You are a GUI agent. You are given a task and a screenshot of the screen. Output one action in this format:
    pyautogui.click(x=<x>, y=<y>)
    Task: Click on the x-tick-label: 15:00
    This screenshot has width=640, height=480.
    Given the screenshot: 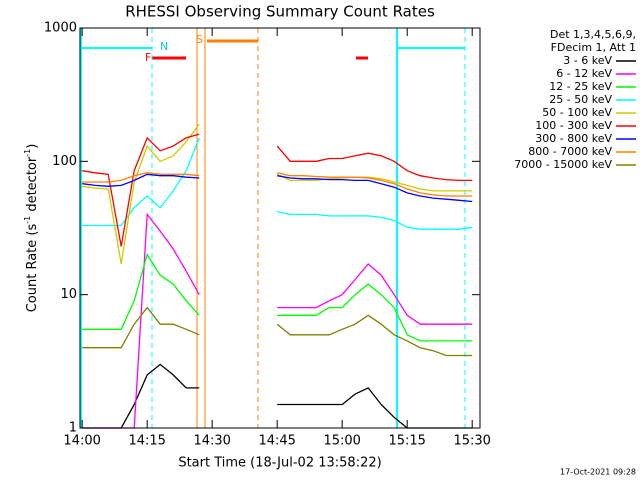 What is the action you would take?
    pyautogui.click(x=341, y=441)
    